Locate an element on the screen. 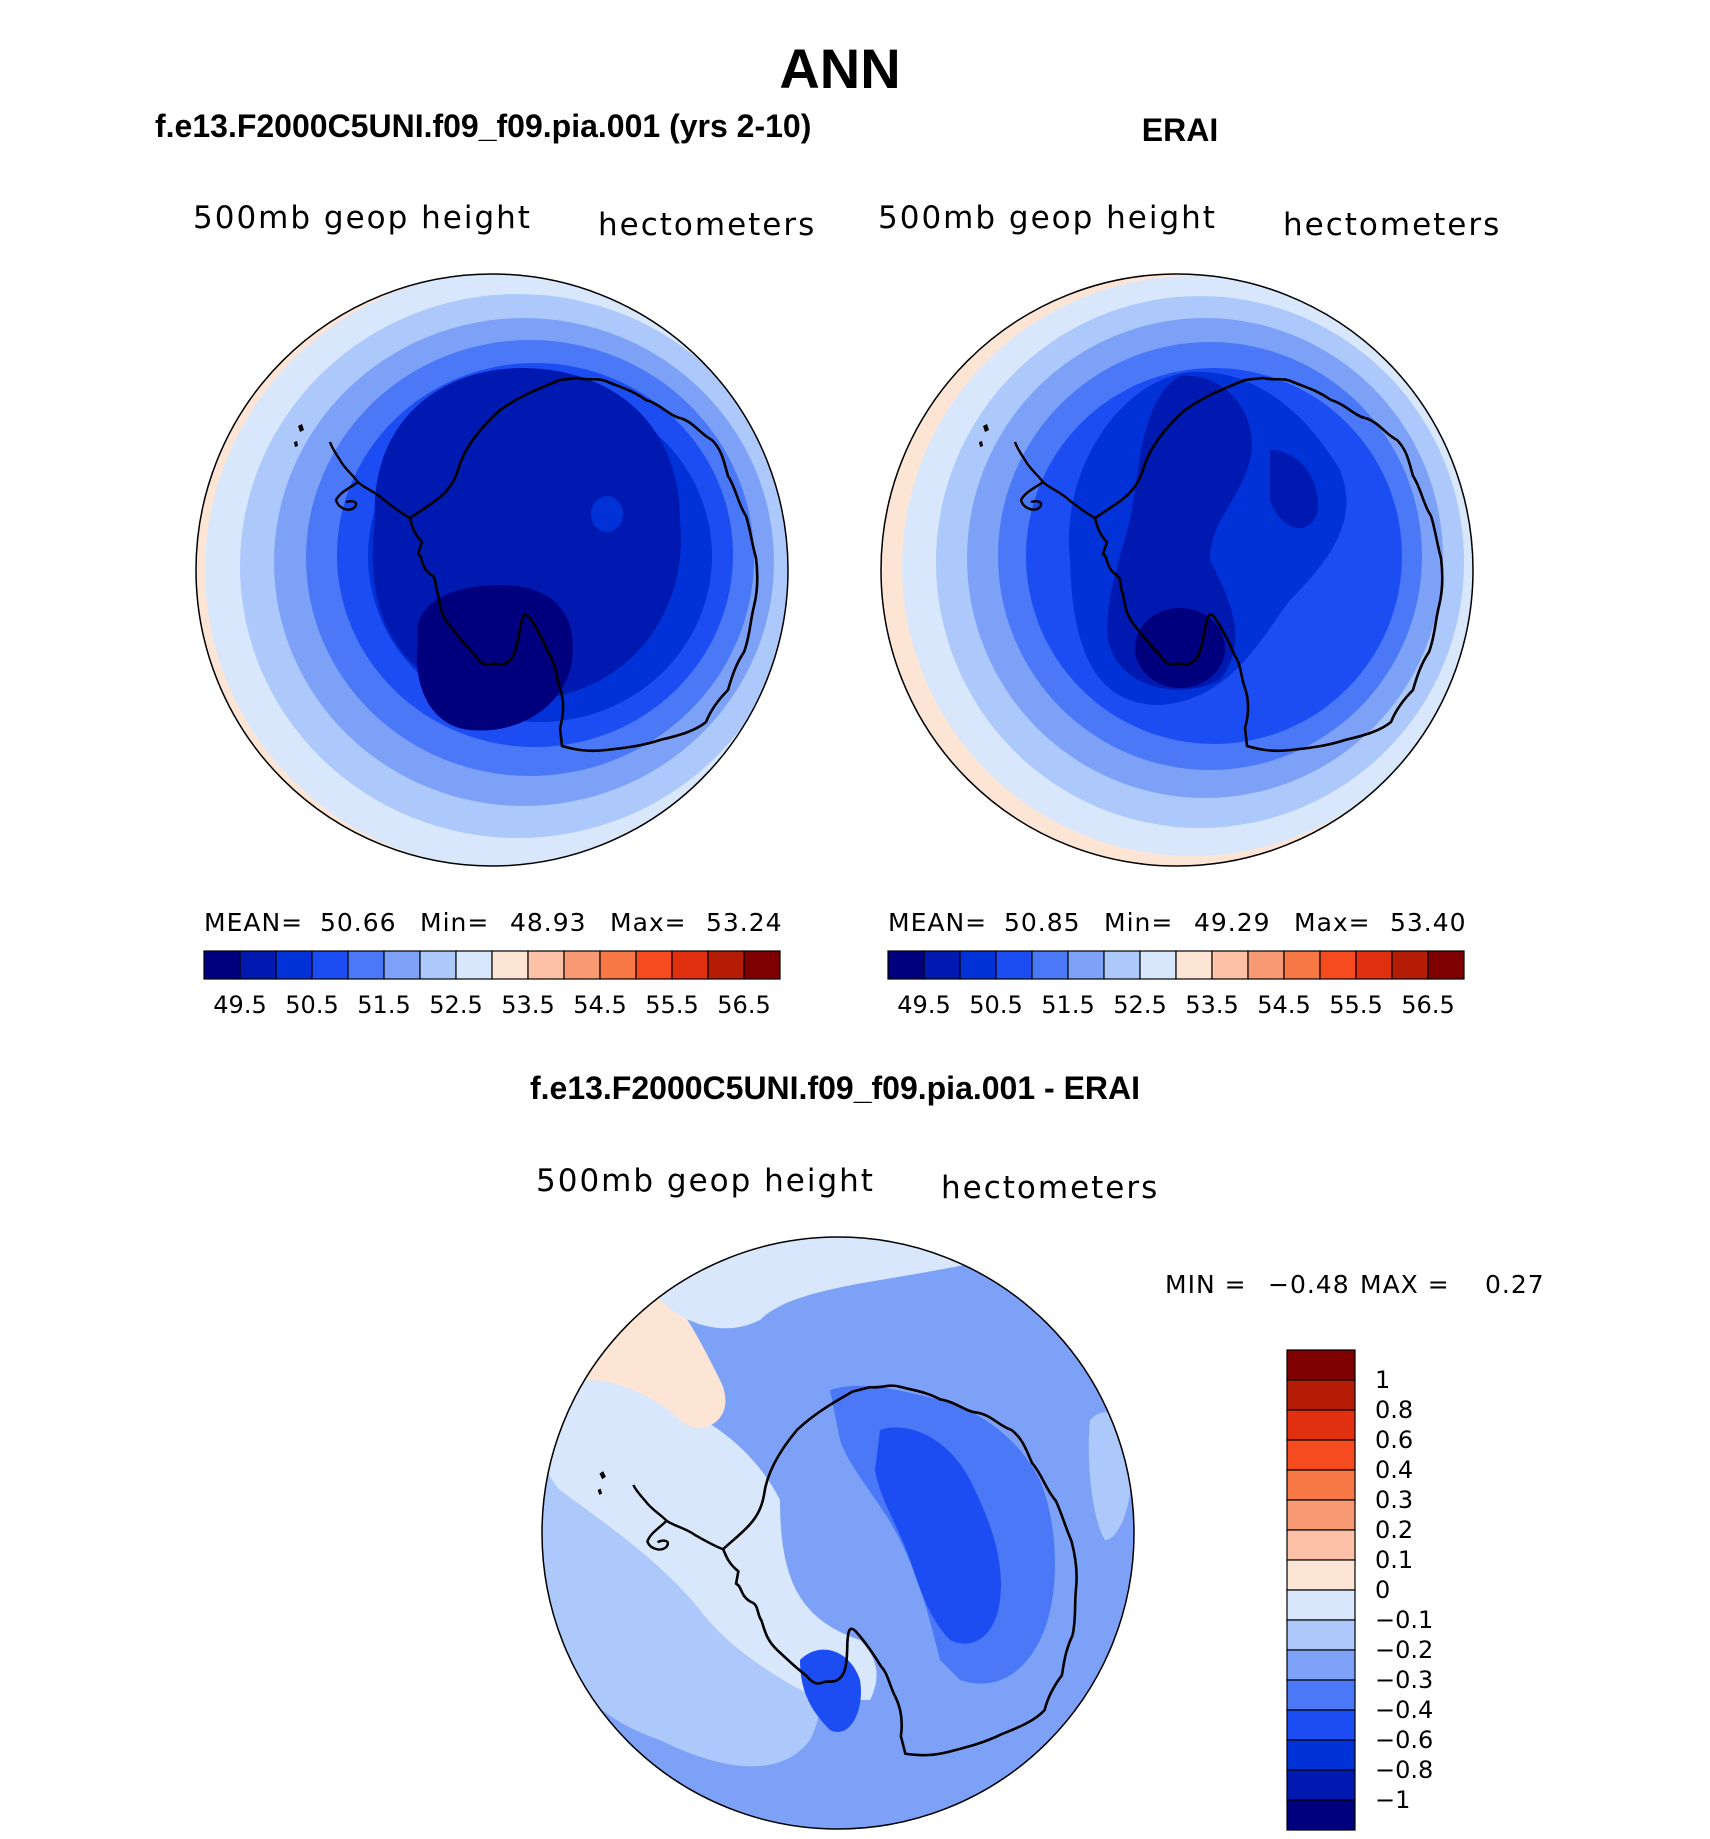 The image size is (1710, 1839). panel-3-colorbar-tick-label: −0.2 is located at coordinates (1404, 1650).